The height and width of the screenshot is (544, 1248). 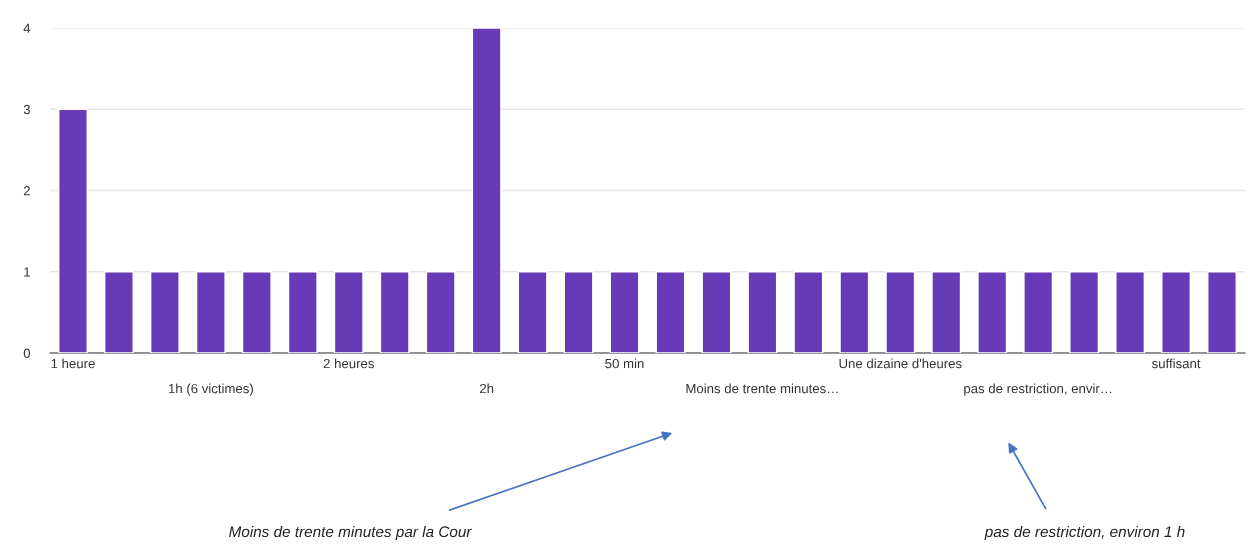 What do you see at coordinates (73, 363) in the screenshot?
I see `x-tick-label: 1 heure` at bounding box center [73, 363].